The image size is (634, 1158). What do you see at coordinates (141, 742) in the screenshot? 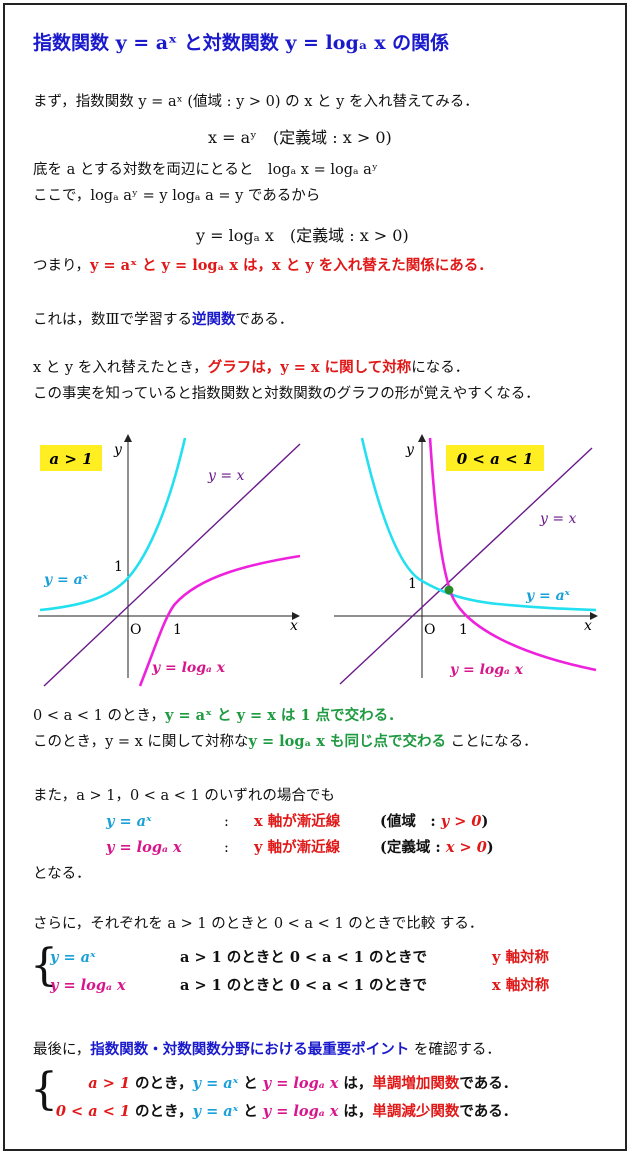
I see `text-line-9-lead: このとき，y = x に関して対称な` at bounding box center [141, 742].